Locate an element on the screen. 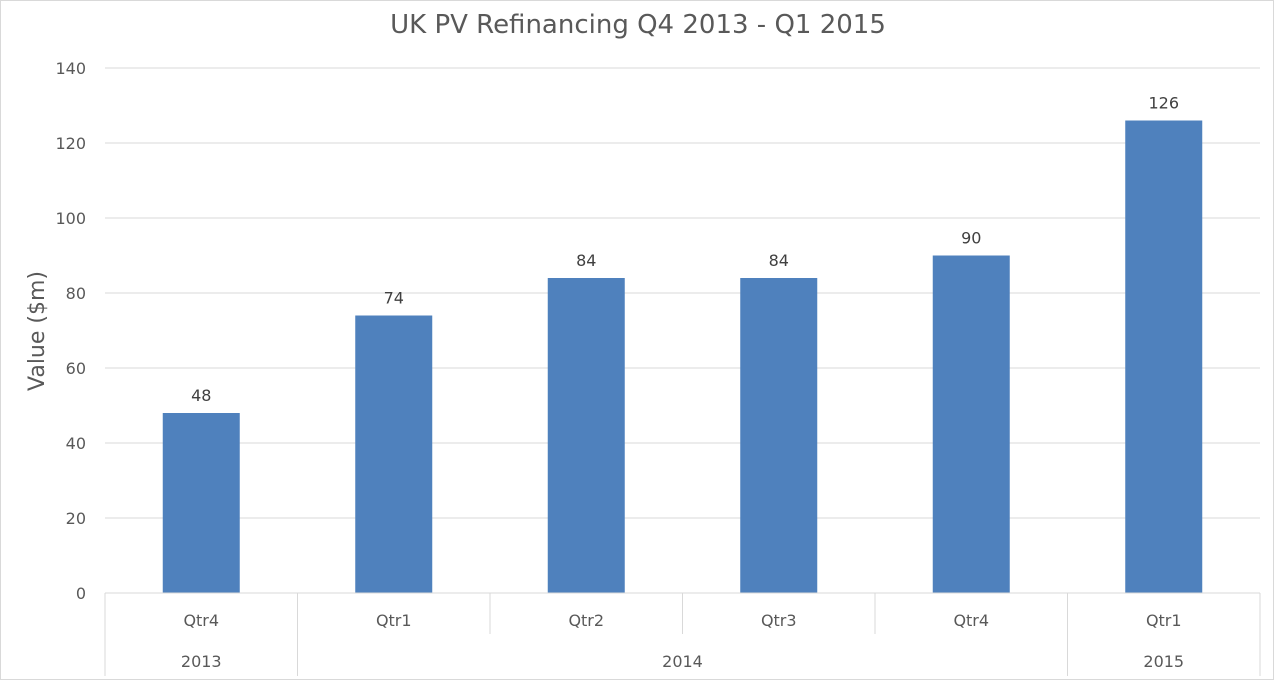  data-label: 126 is located at coordinates (1163, 103).